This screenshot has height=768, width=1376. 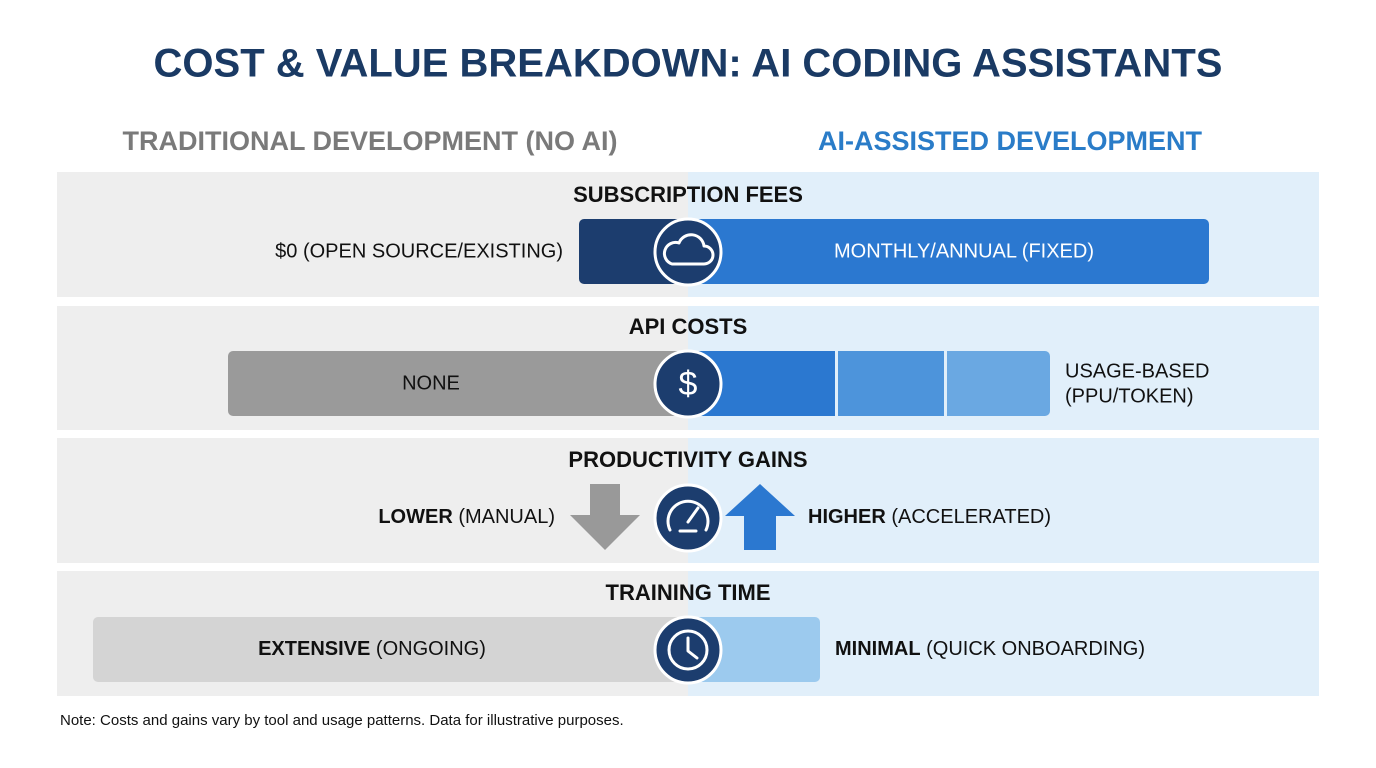 What do you see at coordinates (372, 649) in the screenshot?
I see `left-label: EXTENSIVE (ONGOING)` at bounding box center [372, 649].